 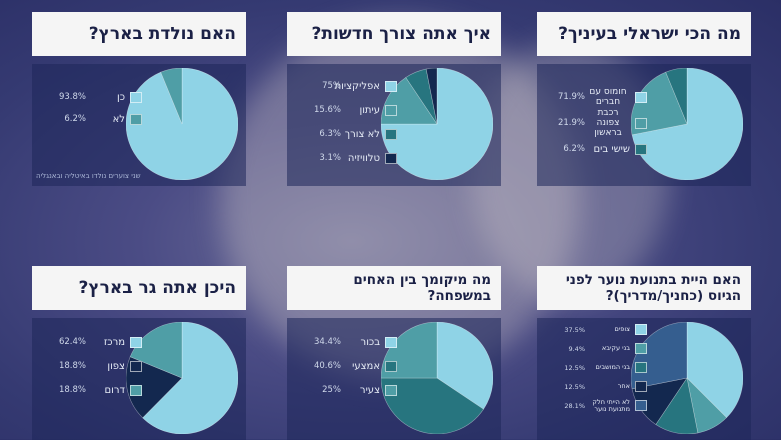 What do you see at coordinates (330, 158) in the screenshot?
I see `legend-value: 3.1%` at bounding box center [330, 158].